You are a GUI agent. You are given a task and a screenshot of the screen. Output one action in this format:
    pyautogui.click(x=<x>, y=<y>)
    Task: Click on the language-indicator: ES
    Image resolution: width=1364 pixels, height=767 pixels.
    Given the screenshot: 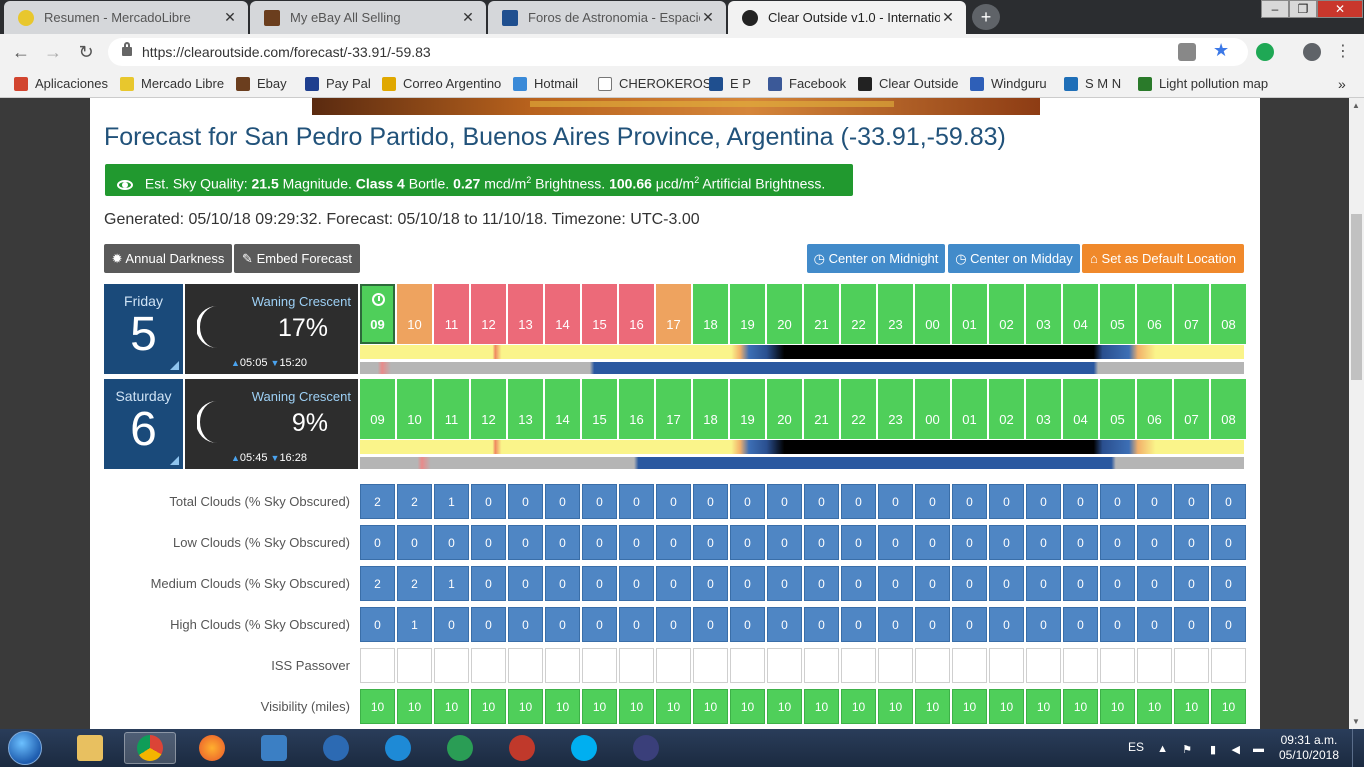 What is the action you would take?
    pyautogui.click(x=1135, y=747)
    